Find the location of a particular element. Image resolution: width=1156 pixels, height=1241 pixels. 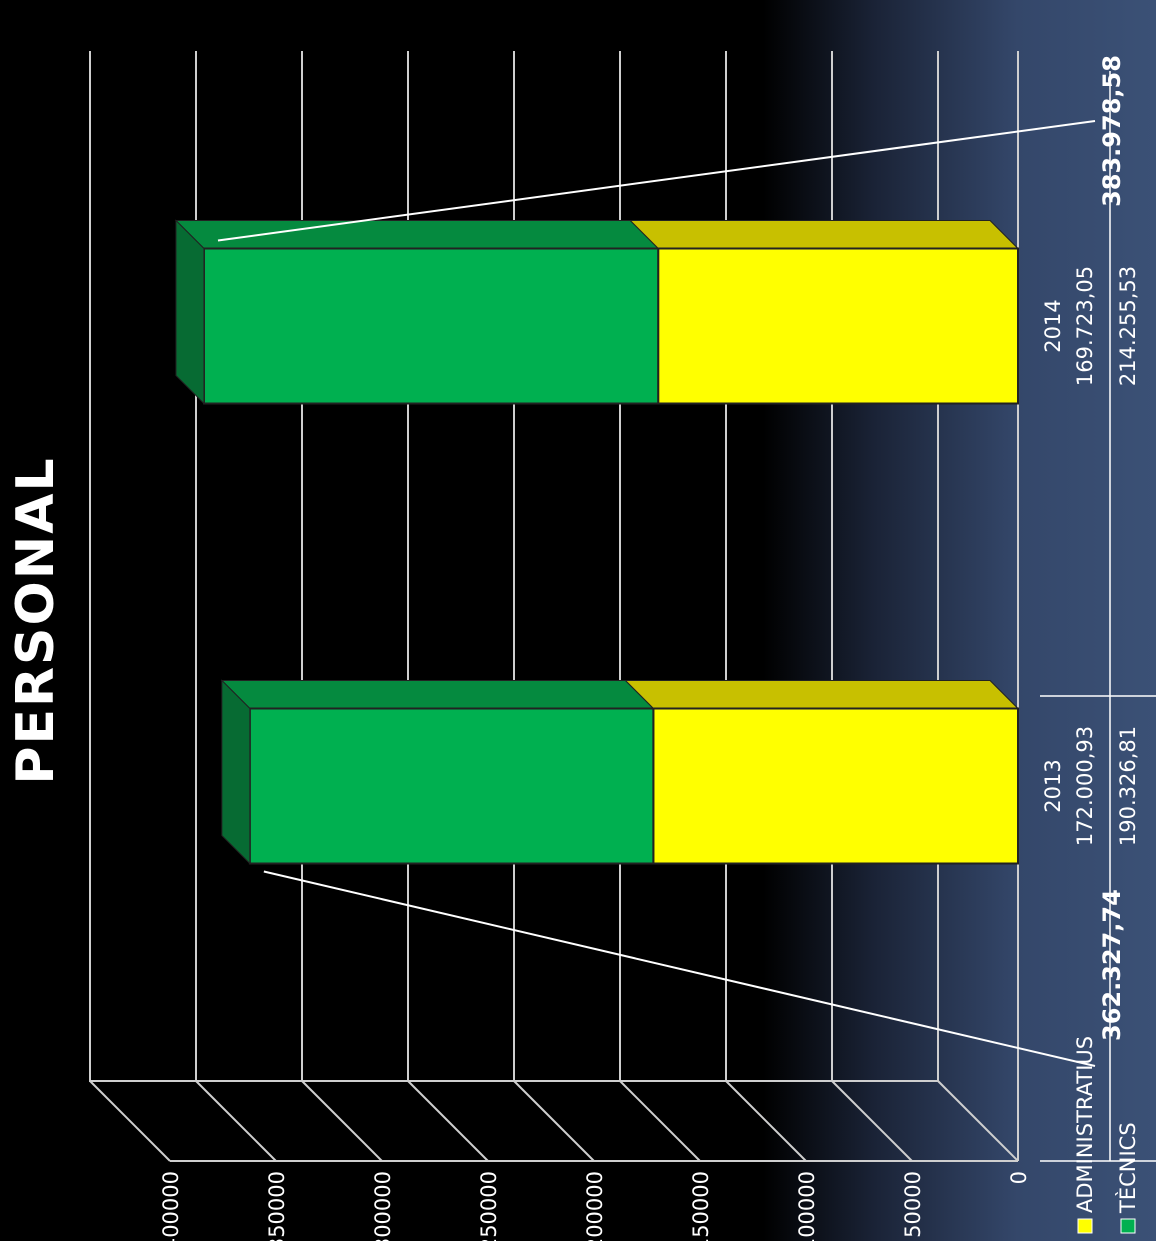

legend-label-tècnics: TÈCNICS is located at coordinates (1127, 1168).